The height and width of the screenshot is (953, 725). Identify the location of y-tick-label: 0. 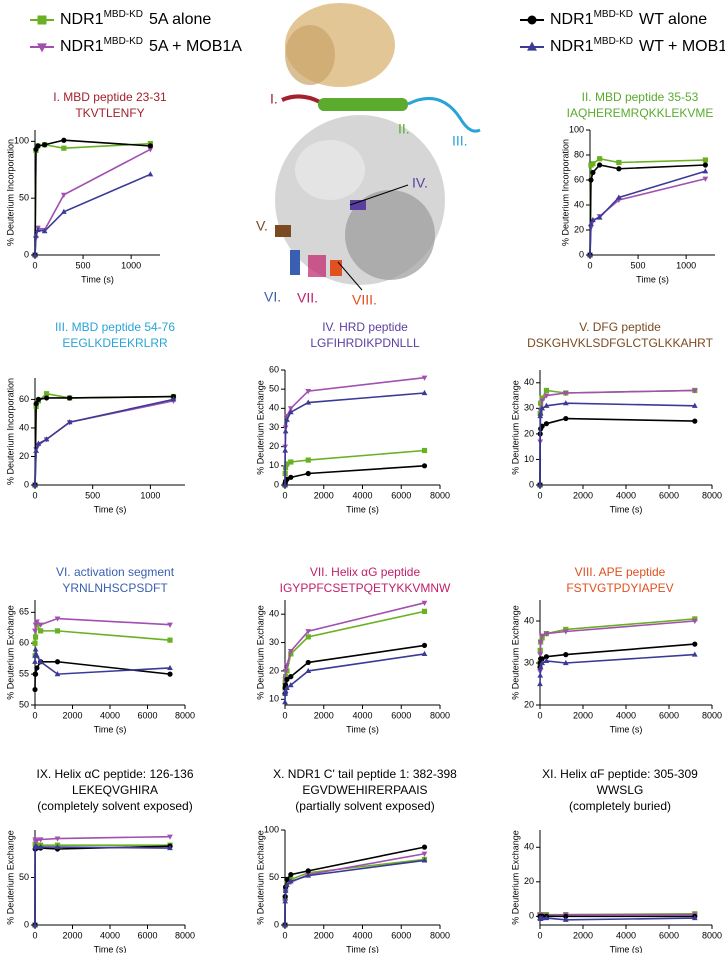
(531, 484).